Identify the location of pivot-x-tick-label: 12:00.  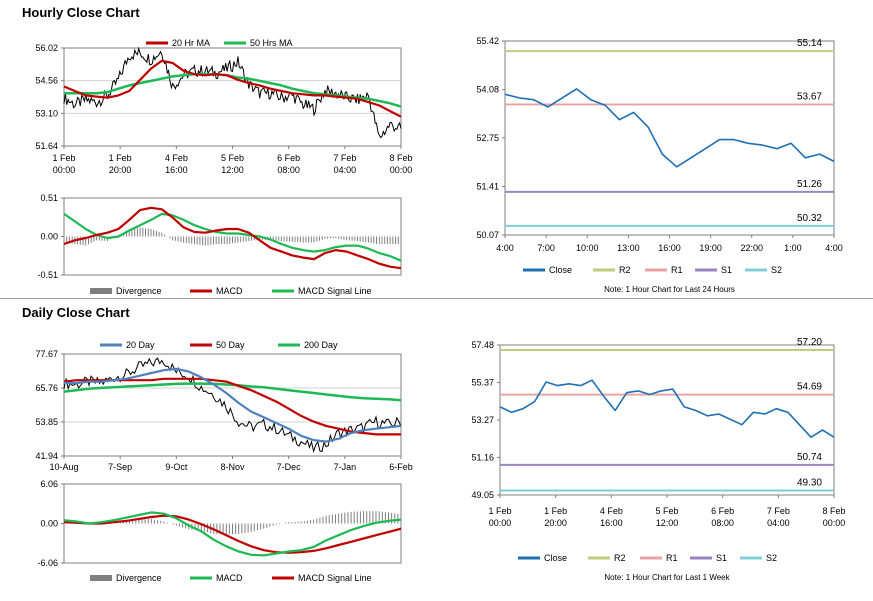
(667, 523).